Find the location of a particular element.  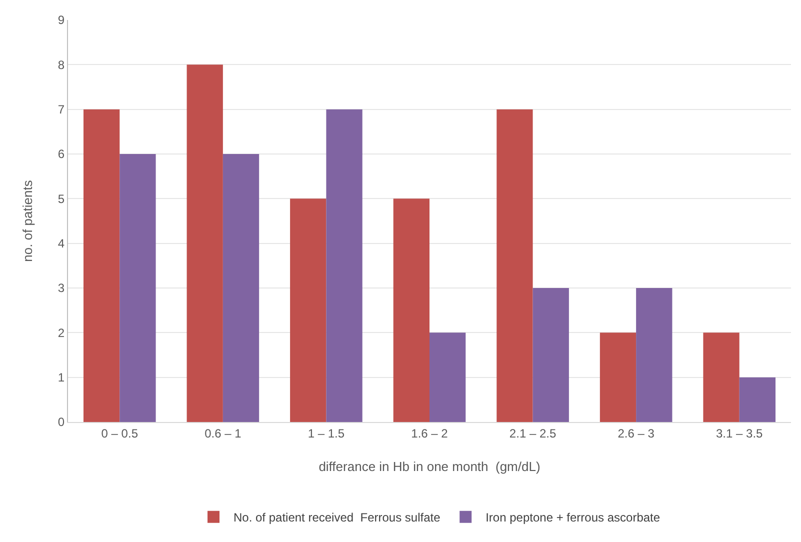

y-tick-label: 3 is located at coordinates (61, 288).